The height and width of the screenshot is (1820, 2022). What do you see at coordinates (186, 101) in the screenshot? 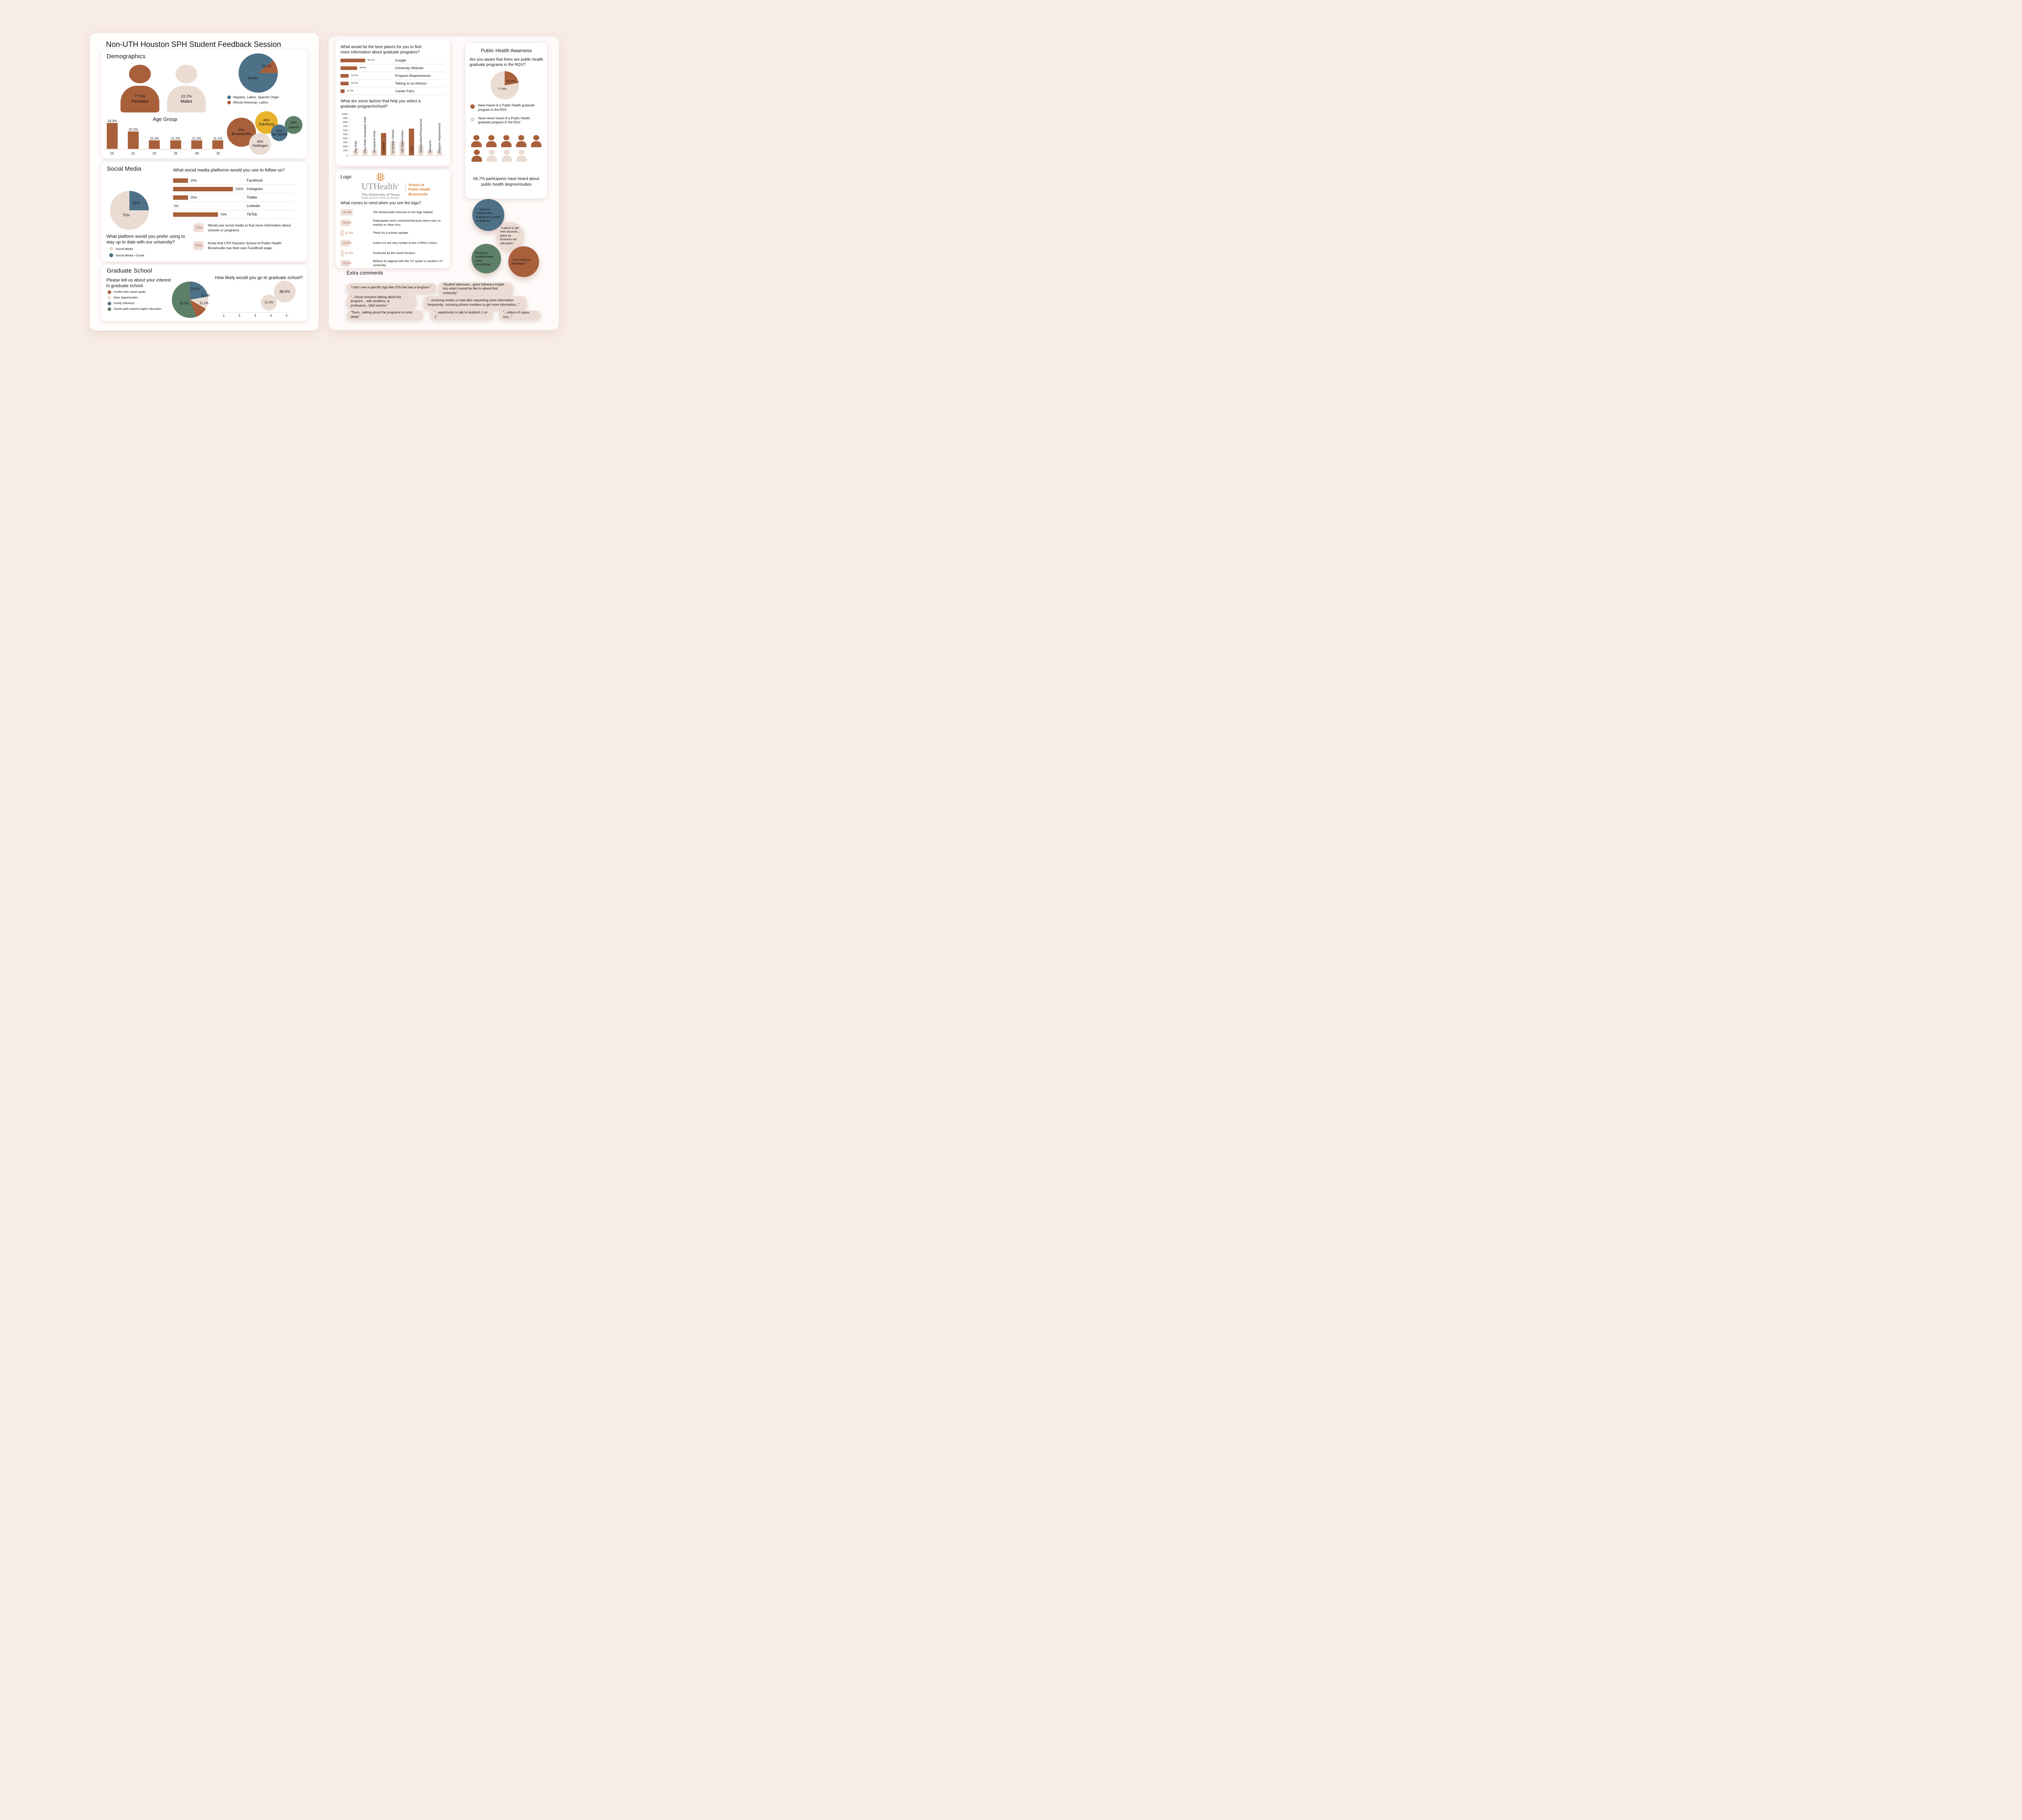
I see `males-label: Males` at bounding box center [186, 101].